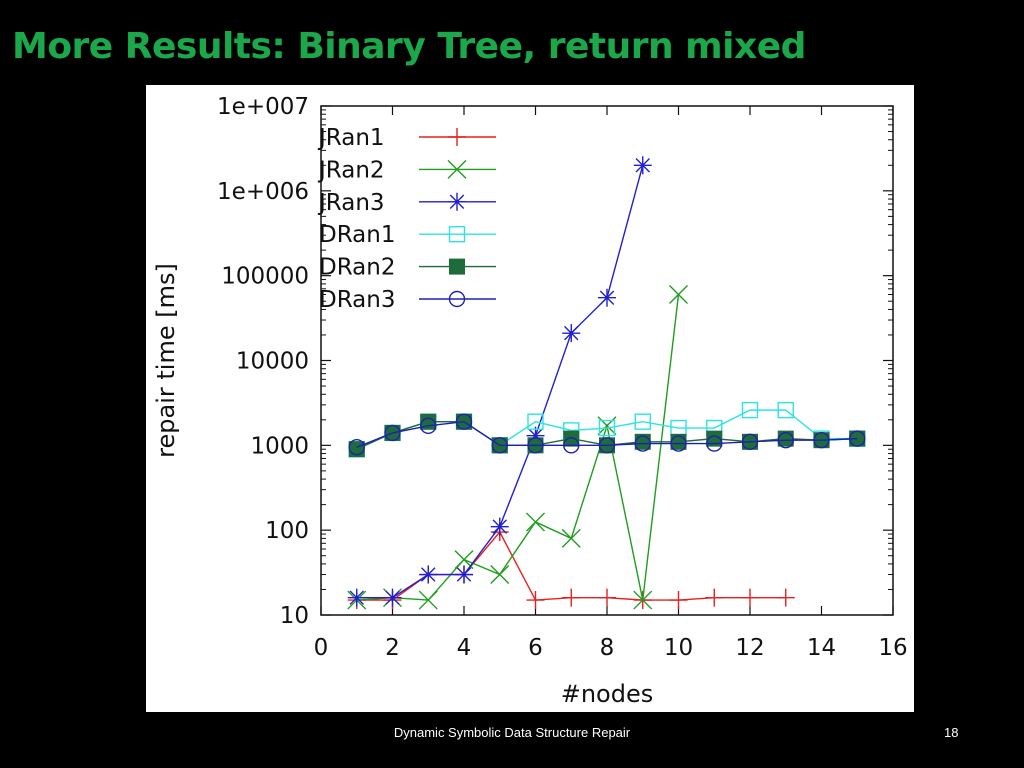 This screenshot has height=768, width=1024. I want to click on slide-footer: Dynamic Symbolic Data Structure Repair, so click(512, 732).